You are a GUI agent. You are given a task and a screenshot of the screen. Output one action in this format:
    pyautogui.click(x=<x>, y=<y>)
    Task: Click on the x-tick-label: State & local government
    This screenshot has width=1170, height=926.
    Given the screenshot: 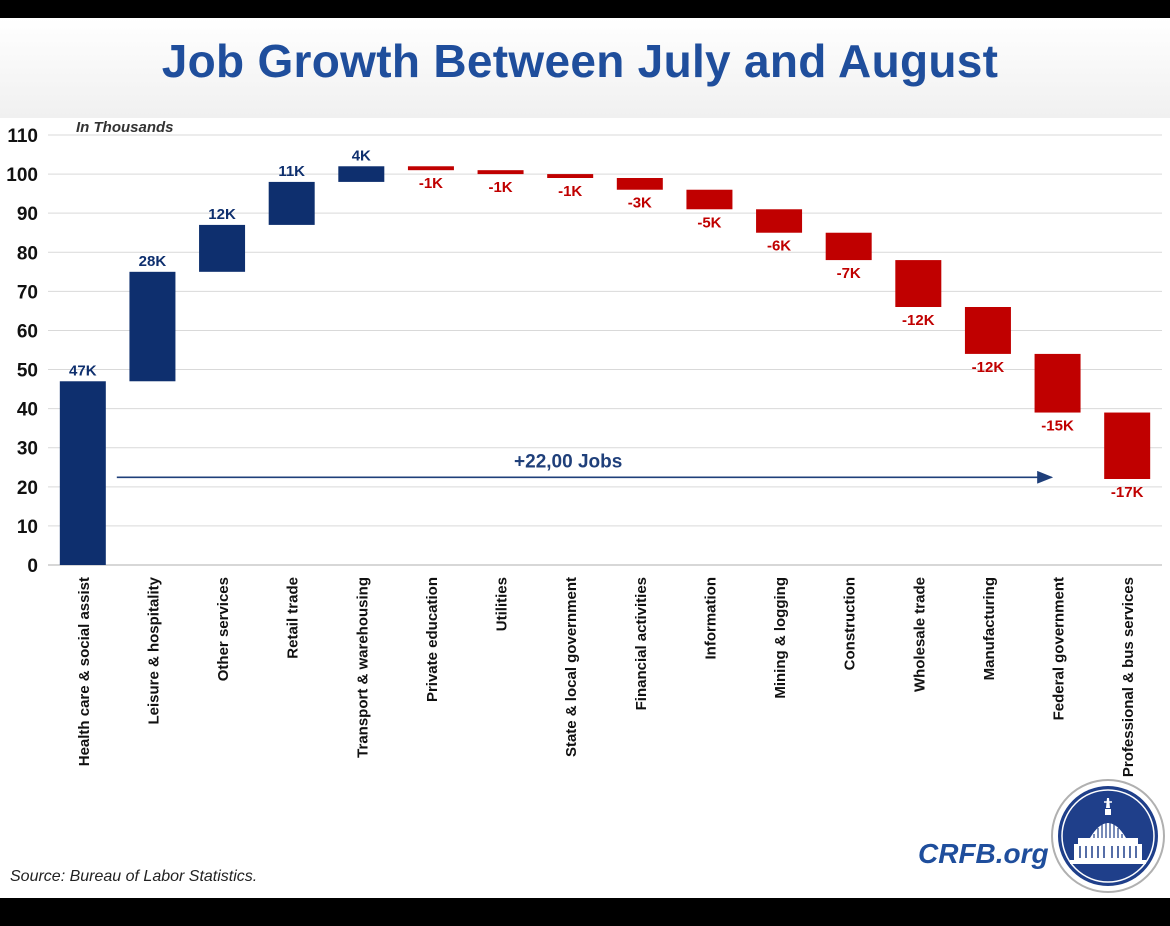 What is the action you would take?
    pyautogui.click(x=571, y=667)
    